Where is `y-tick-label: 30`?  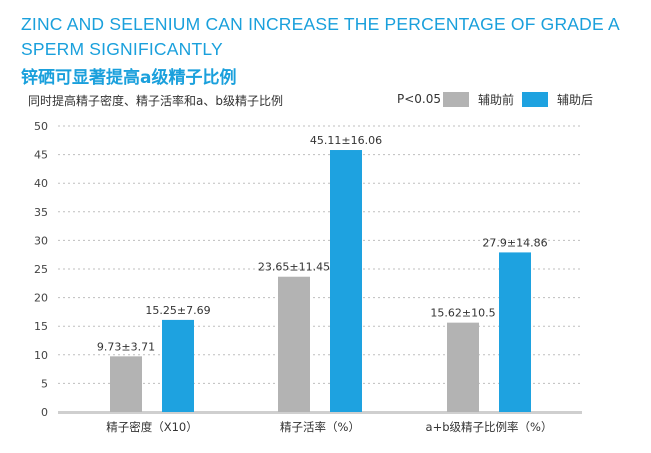 y-tick-label: 30 is located at coordinates (41, 240).